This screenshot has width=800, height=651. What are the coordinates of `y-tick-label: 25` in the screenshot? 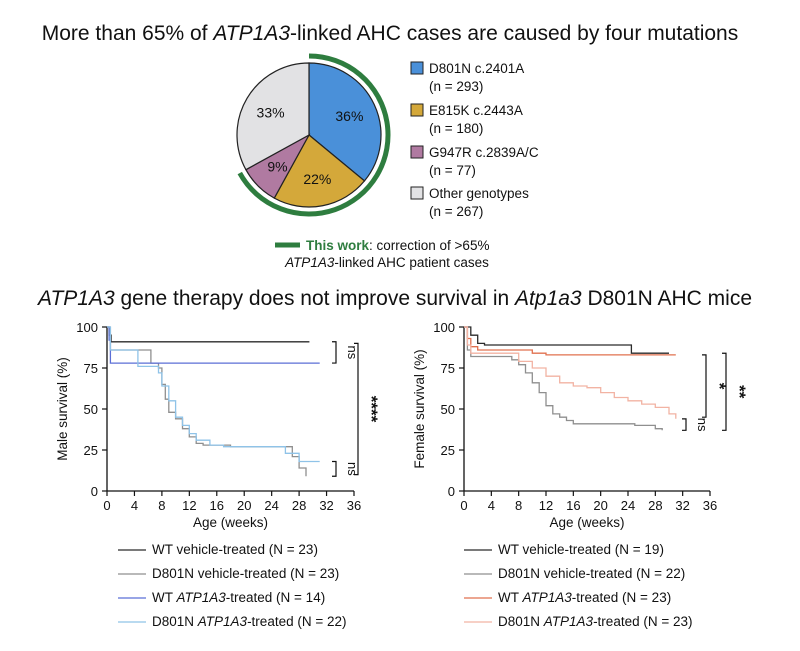 It's located at (448, 450).